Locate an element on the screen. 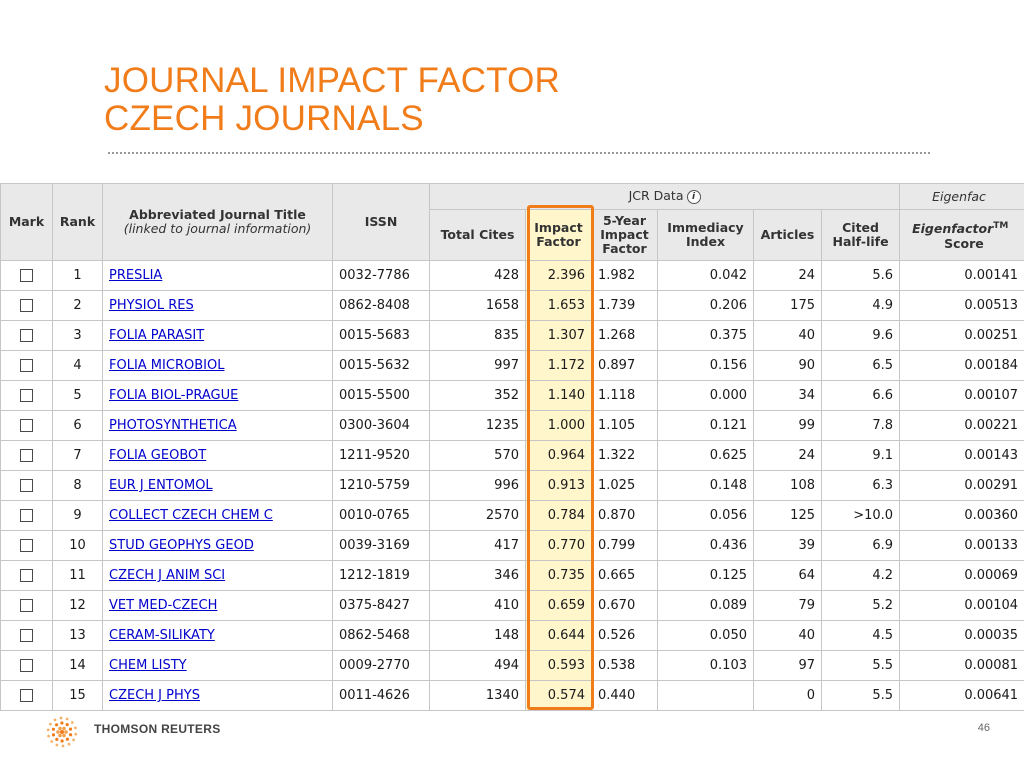  total-cites-cell: 997 is located at coordinates (477, 365).